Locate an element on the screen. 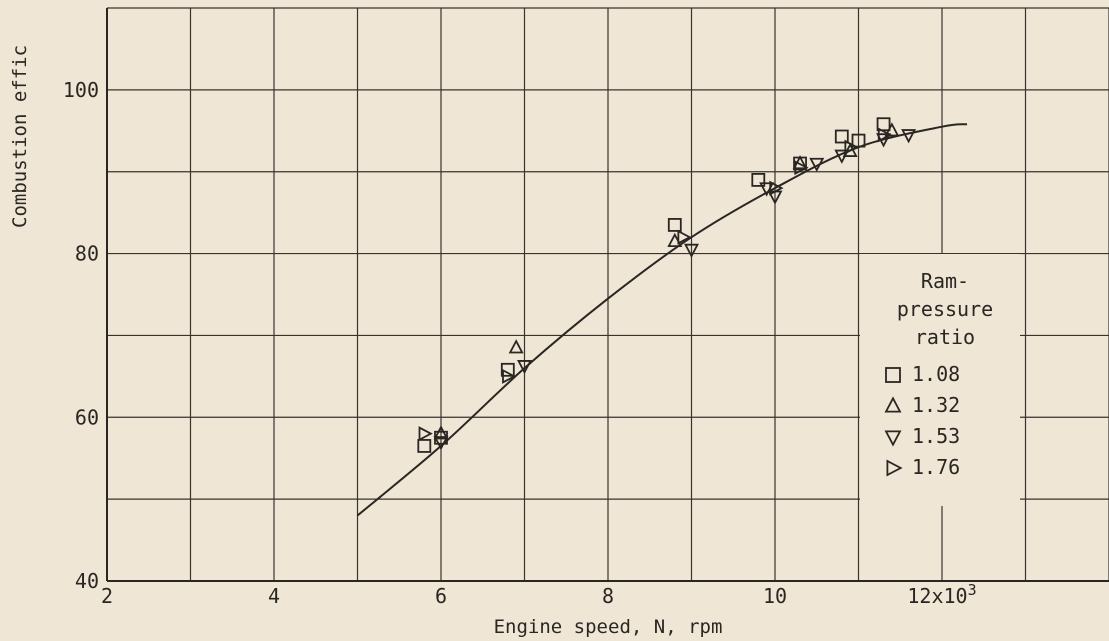 This screenshot has width=1109, height=641. y-axis-label: Combustion effic is located at coordinates (20, 136).